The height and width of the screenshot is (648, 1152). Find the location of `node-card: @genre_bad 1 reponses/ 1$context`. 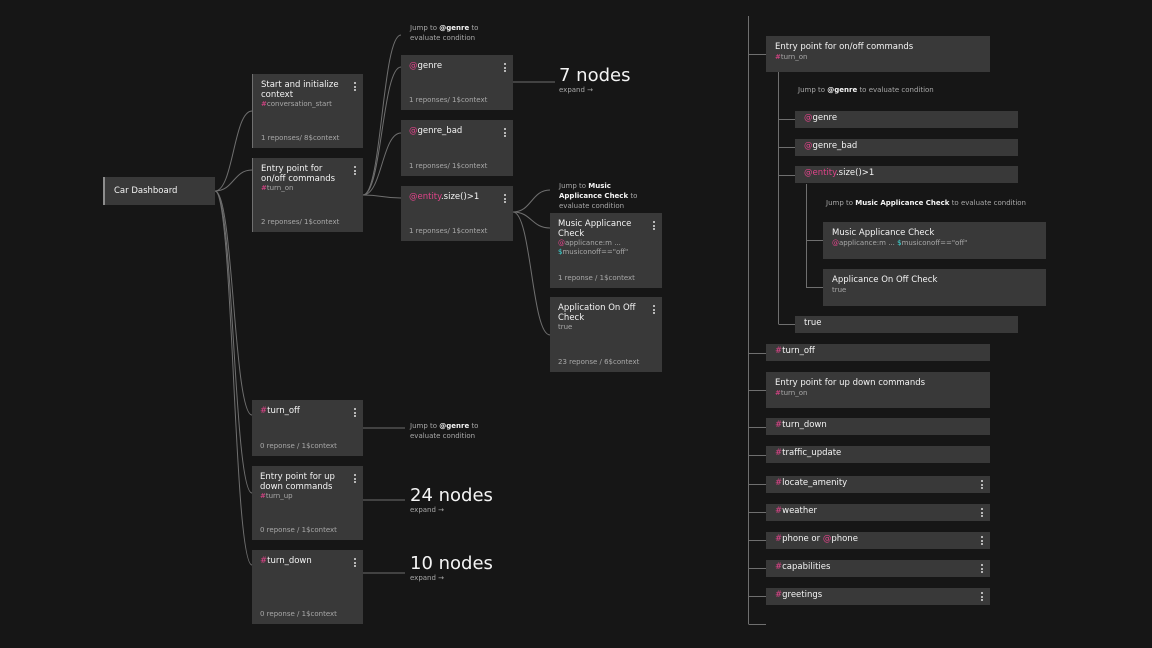

node-card: @genre_bad 1 reponses/ 1$context is located at coordinates (457, 148).